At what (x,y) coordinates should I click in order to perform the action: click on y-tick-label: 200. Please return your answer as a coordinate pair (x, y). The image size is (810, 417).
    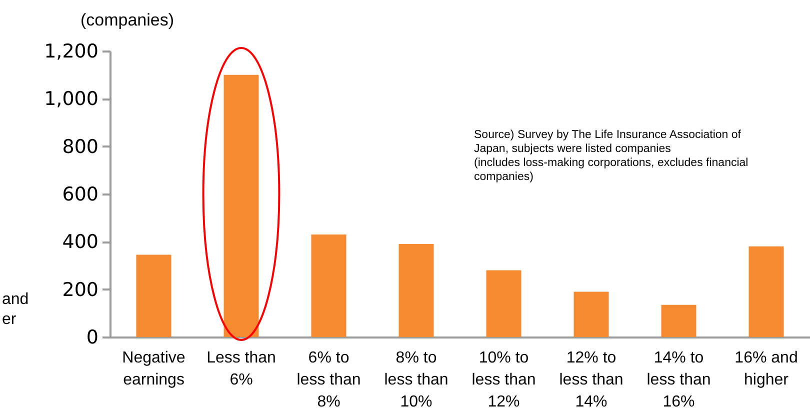
    Looking at the image, I should click on (80, 289).